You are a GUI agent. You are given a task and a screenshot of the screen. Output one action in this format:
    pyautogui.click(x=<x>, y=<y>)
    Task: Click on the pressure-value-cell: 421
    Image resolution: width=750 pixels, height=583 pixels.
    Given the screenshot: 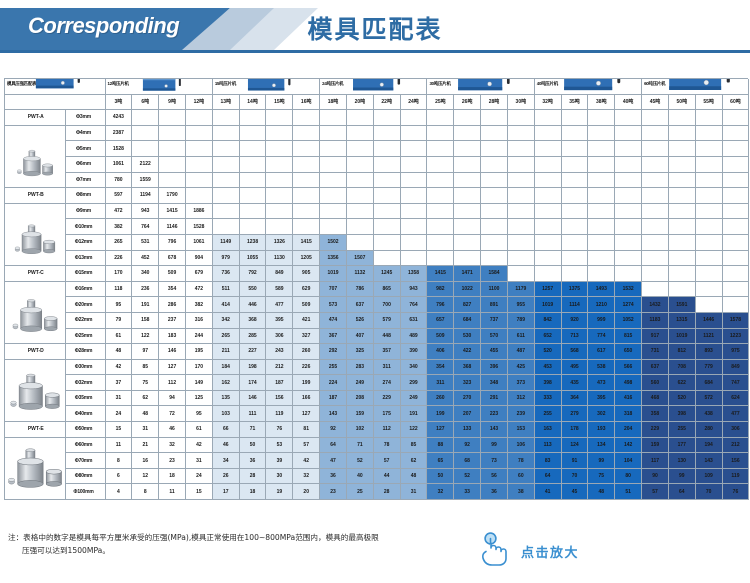 What is the action you would take?
    pyautogui.click(x=306, y=320)
    